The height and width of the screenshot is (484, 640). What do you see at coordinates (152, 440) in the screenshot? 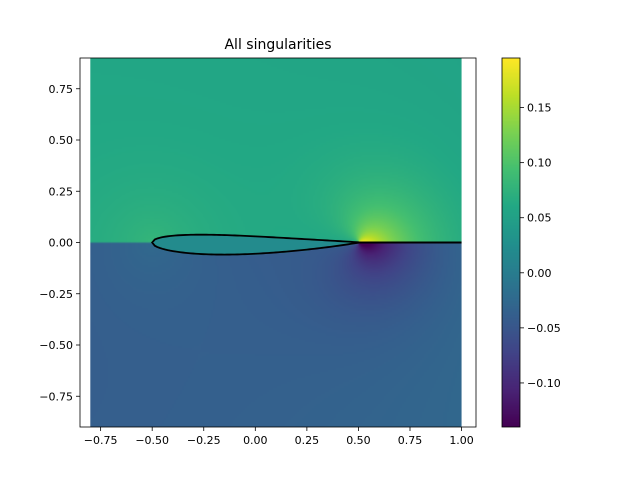
I see `x-tick-label: −0.50` at bounding box center [152, 440].